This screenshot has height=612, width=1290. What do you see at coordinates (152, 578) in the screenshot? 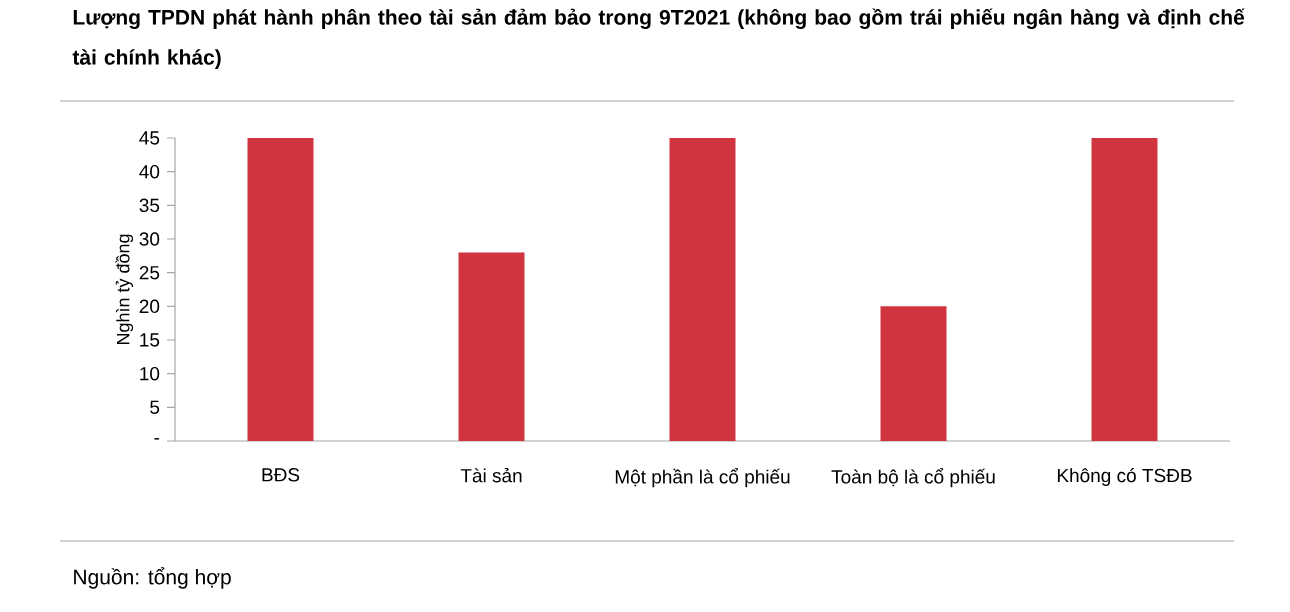
I see `text: Nguồn: tổng hợp` at bounding box center [152, 578].